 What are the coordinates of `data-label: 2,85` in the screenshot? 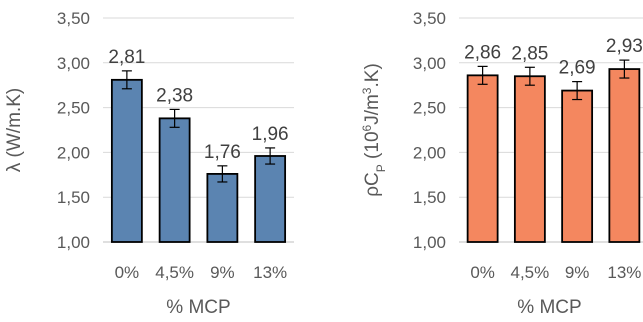 It's located at (529, 53).